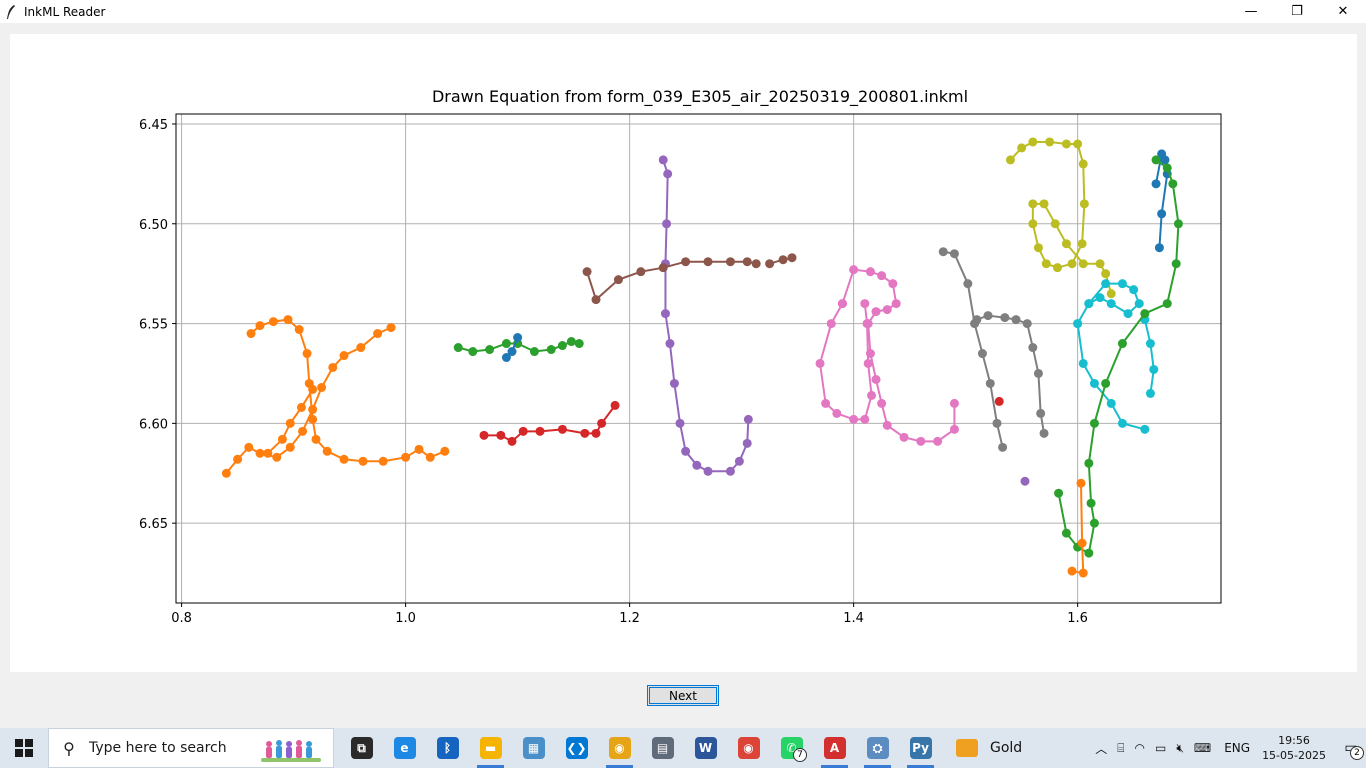 The width and height of the screenshot is (1366, 768). What do you see at coordinates (1251, 11) in the screenshot?
I see `minimize-button: —` at bounding box center [1251, 11].